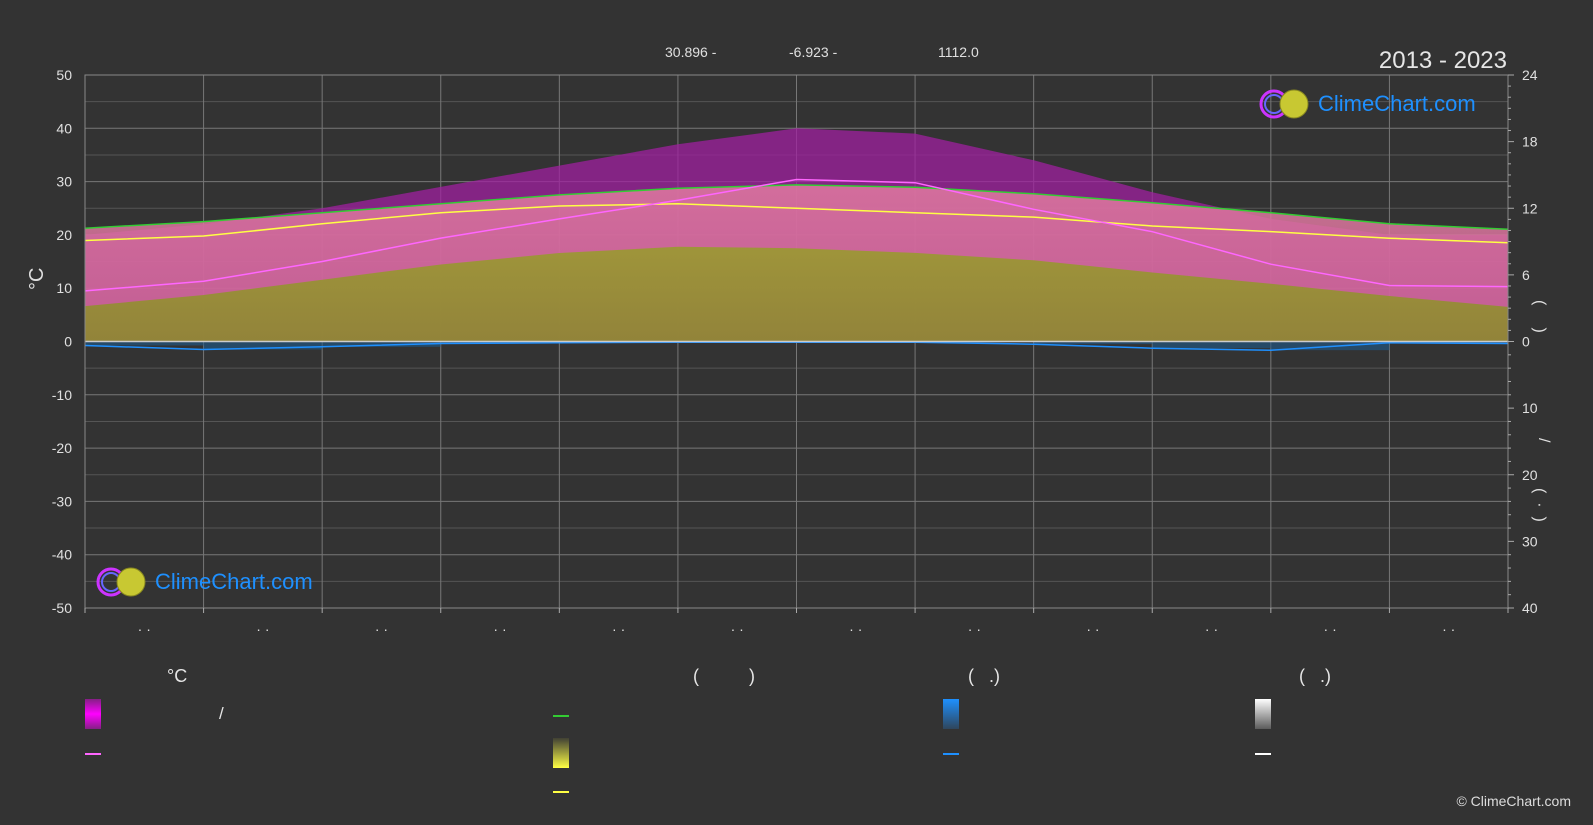 The image size is (1593, 825). I want to click on legend-sunshine-line, so click(561, 792).